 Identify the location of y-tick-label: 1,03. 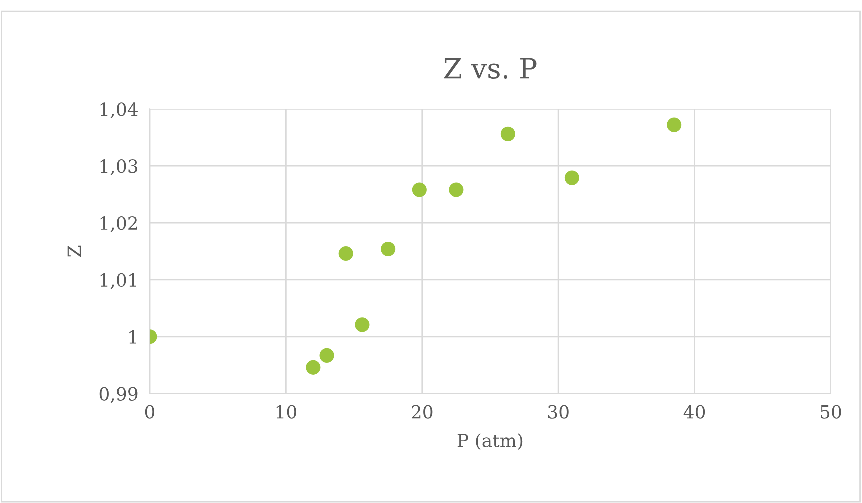
(119, 168).